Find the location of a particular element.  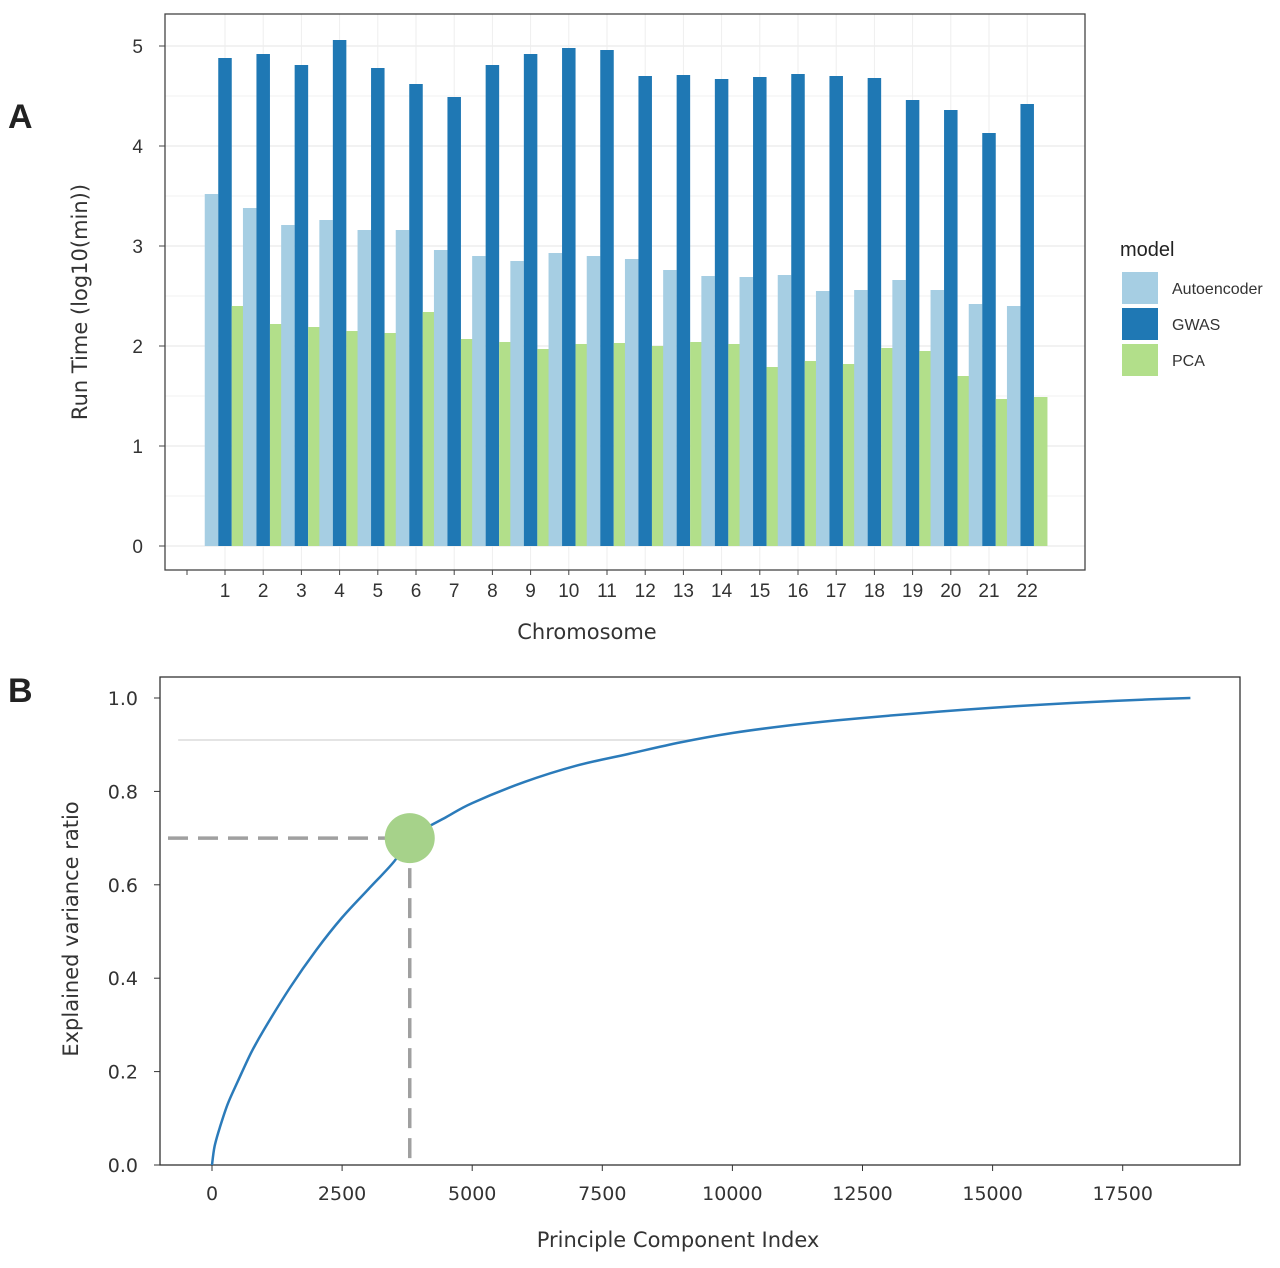

bar-gwas-chr16 is located at coordinates (798, 310).